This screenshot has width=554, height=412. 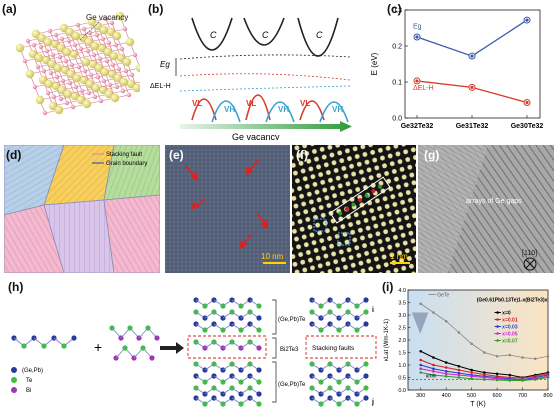 What do you see at coordinates (527, 126) in the screenshot?
I see `chart-c-xtick-label: Ge30Te32` at bounding box center [527, 126].